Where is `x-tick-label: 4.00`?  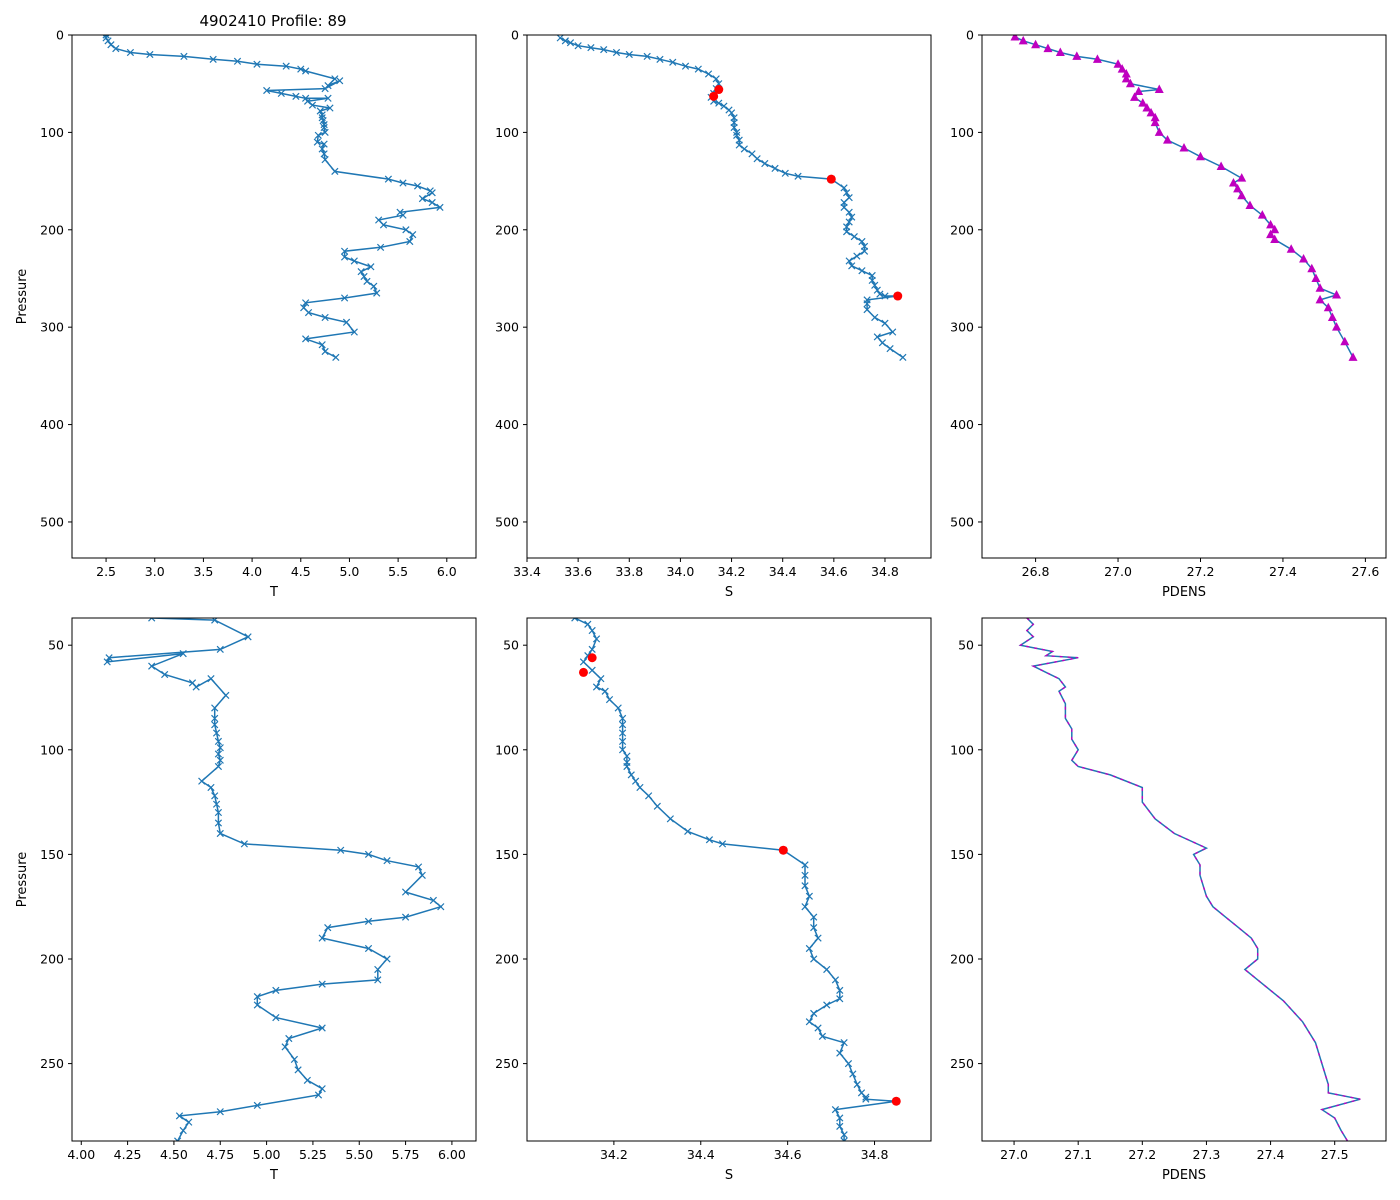
x-tick-label: 4.00 is located at coordinates (81, 1154).